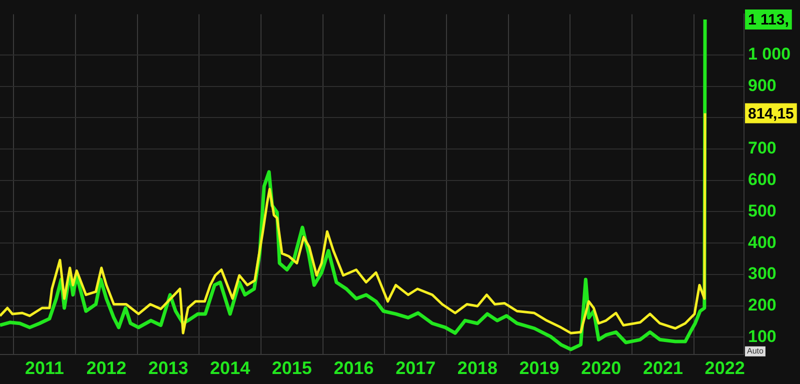 Image resolution: width=800 pixels, height=384 pixels. What do you see at coordinates (771, 113) in the screenshot?
I see `text: 814,15` at bounding box center [771, 113].